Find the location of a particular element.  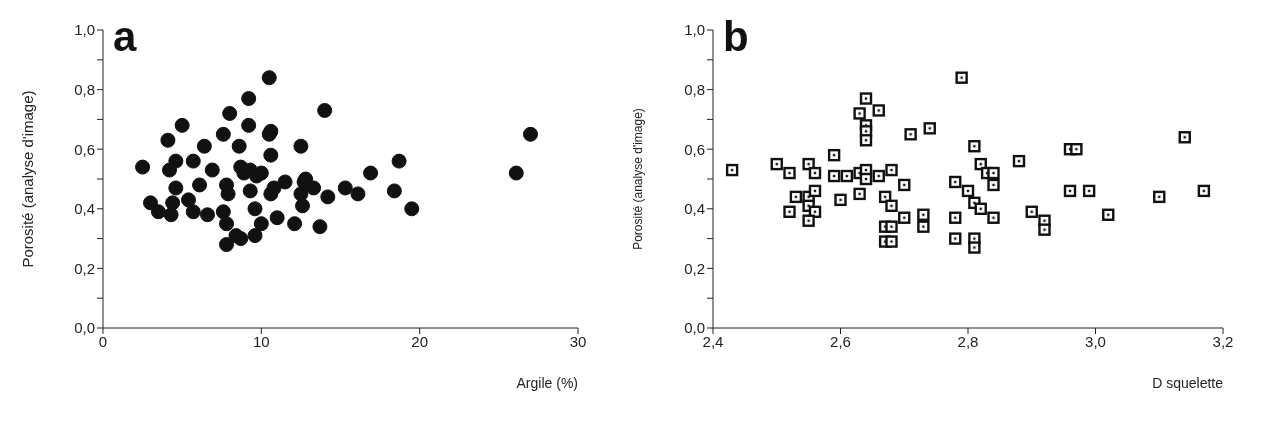

x-tick-label: 10 is located at coordinates (261, 341).